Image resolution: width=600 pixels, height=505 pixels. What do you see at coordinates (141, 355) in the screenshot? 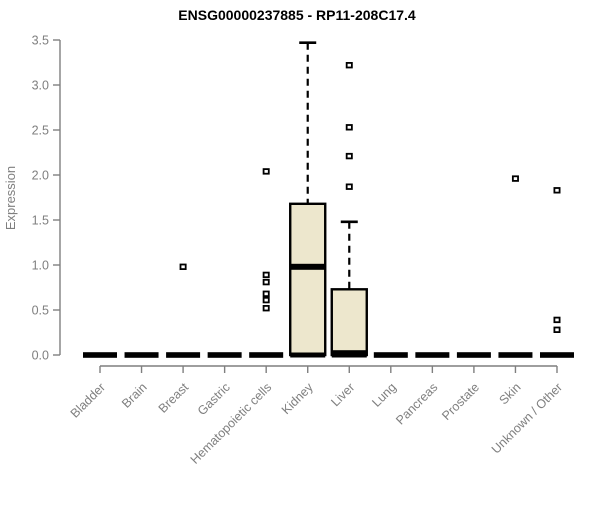
I see `collapsed-box-brain` at bounding box center [141, 355].